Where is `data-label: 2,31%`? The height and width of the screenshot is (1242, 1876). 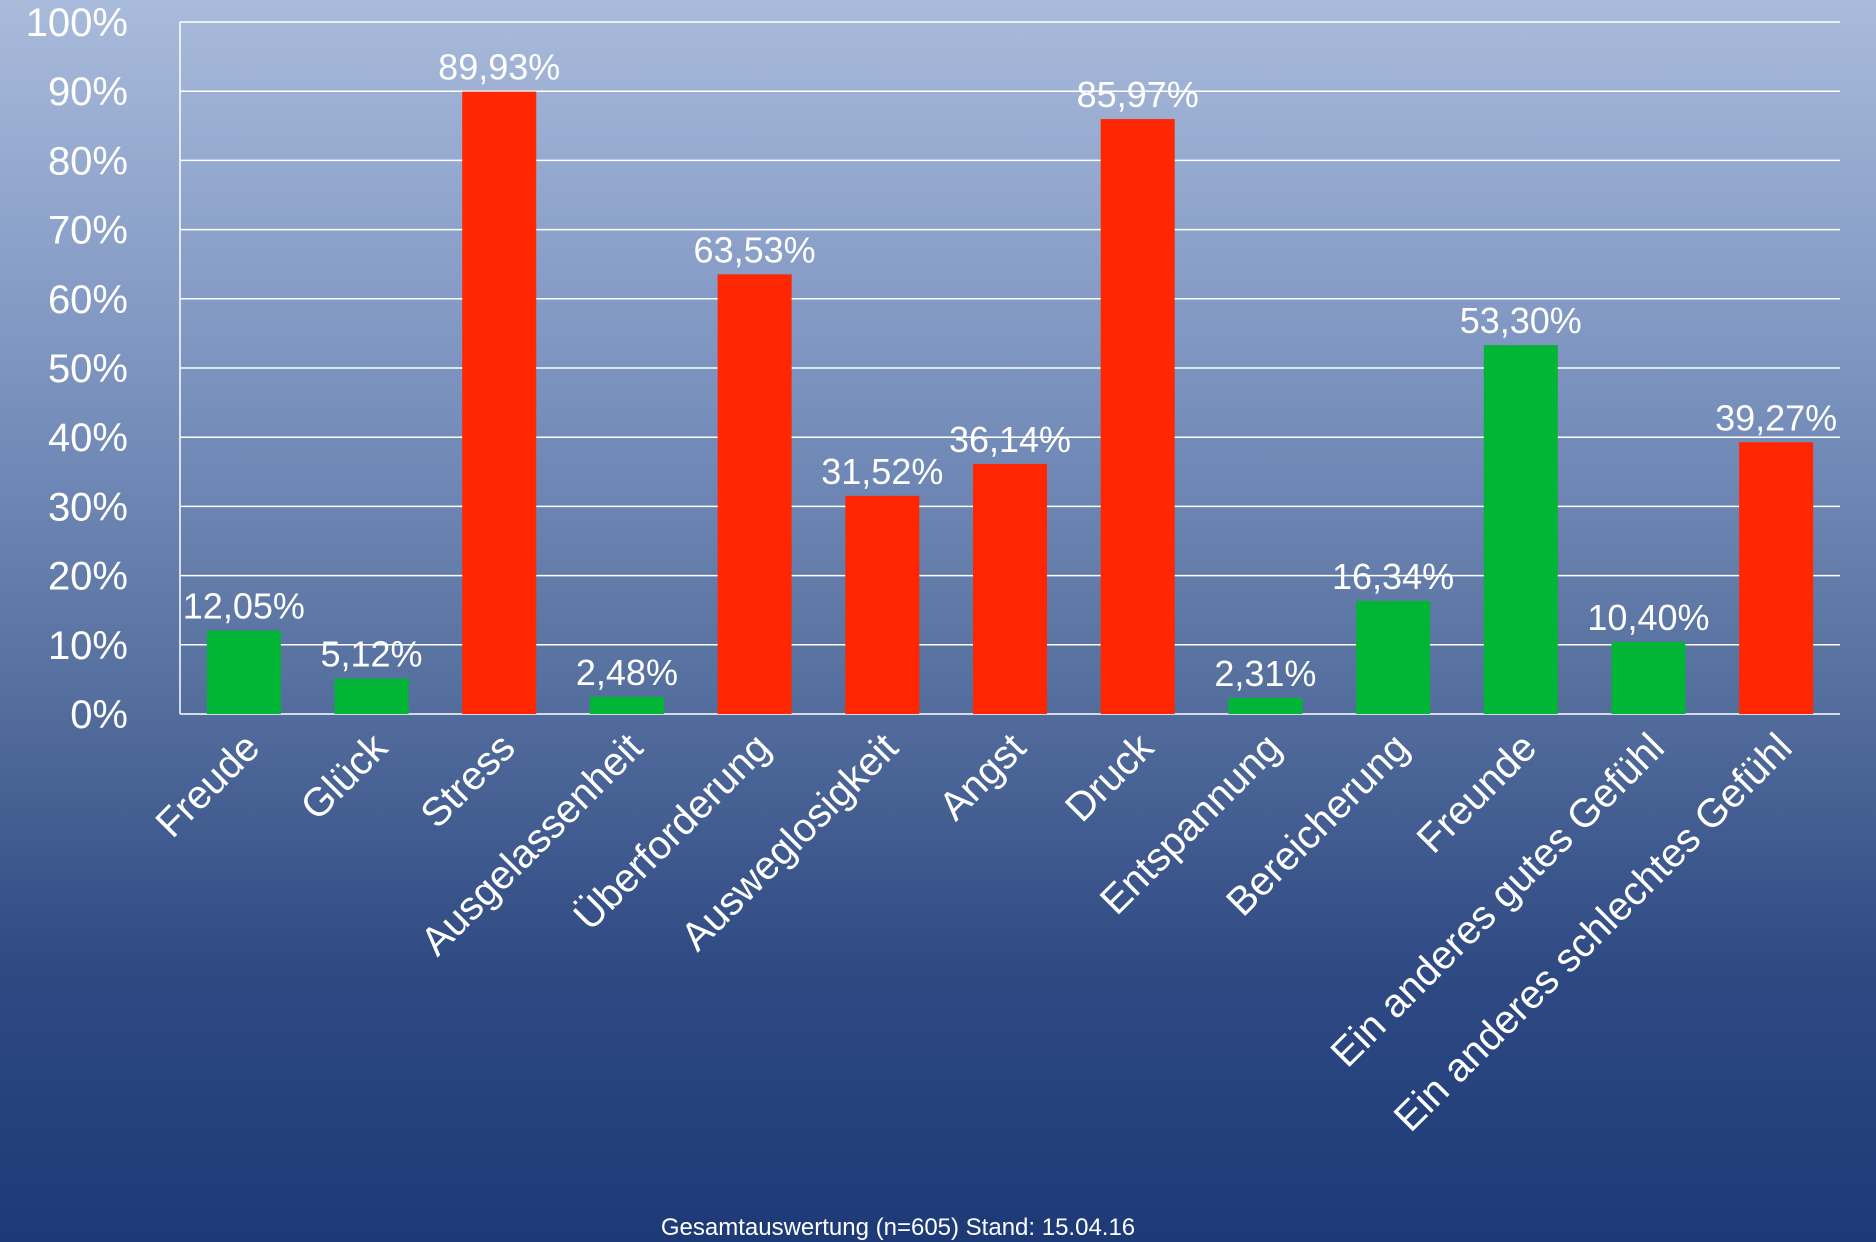 data-label: 2,31% is located at coordinates (1265, 673).